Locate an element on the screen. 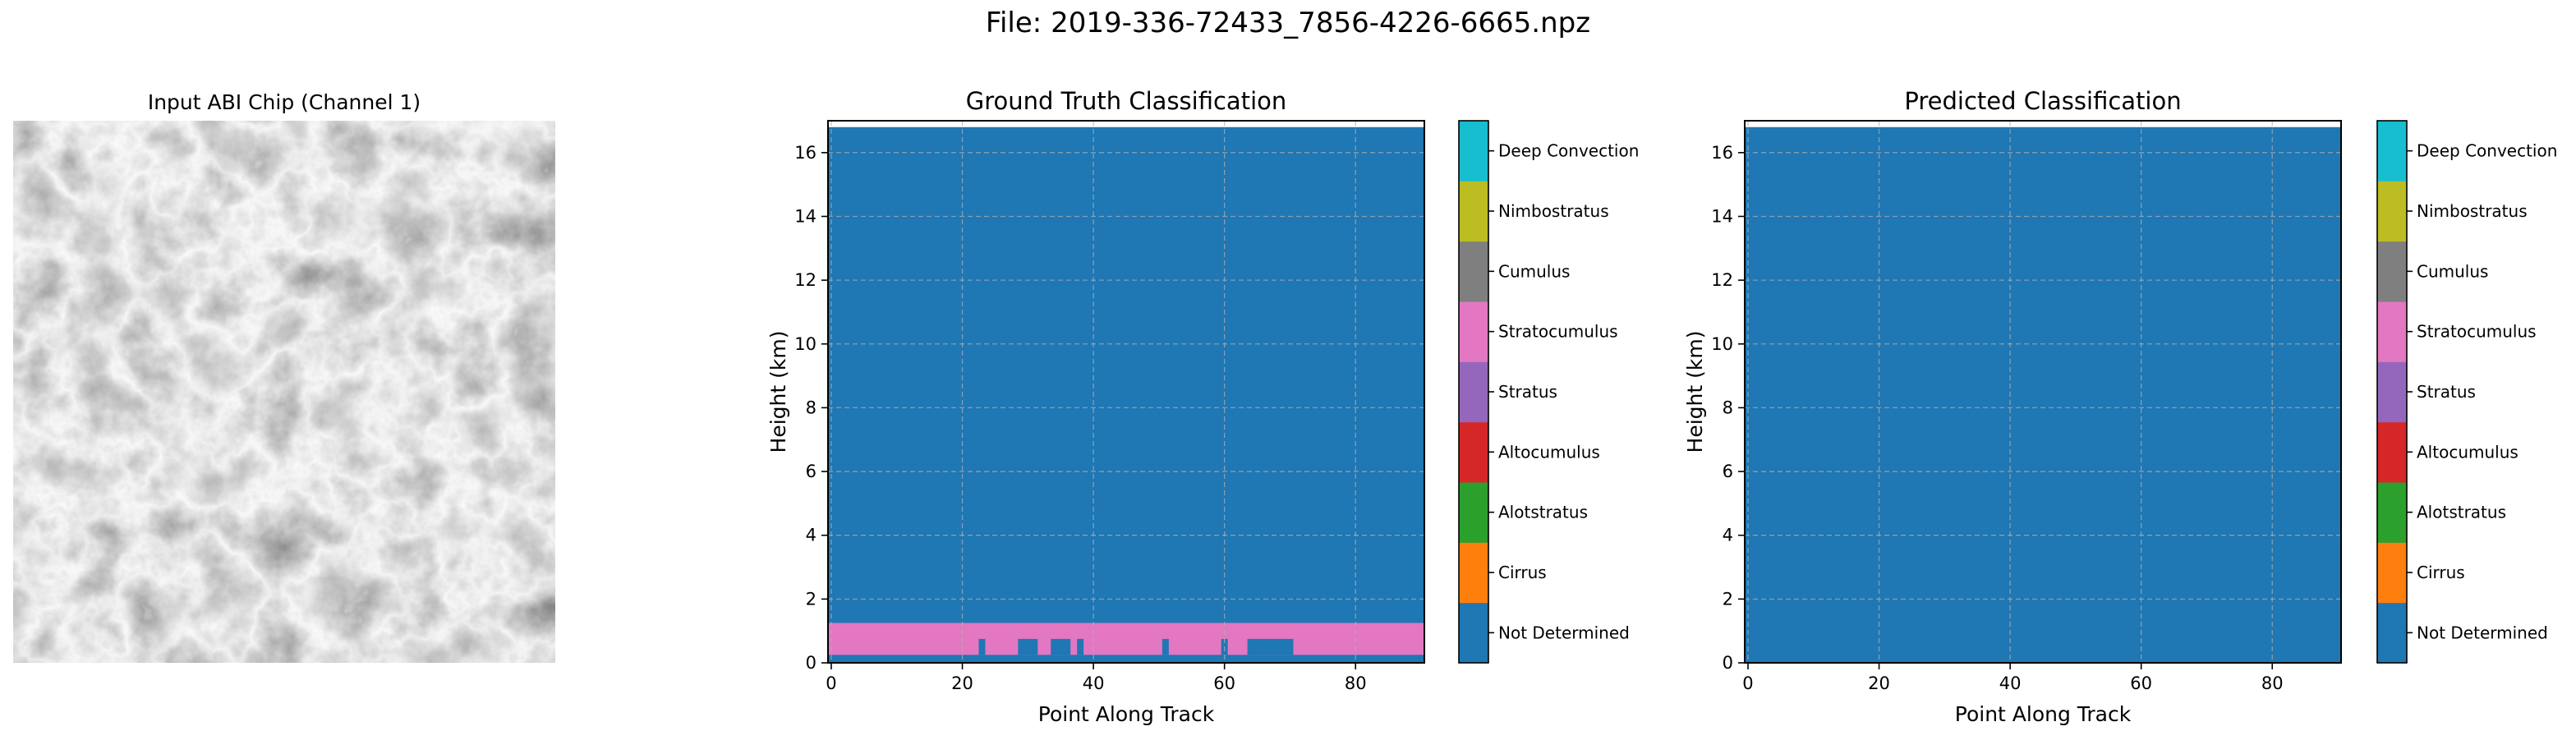  predicted-title: Predicted Classification is located at coordinates (2043, 101).